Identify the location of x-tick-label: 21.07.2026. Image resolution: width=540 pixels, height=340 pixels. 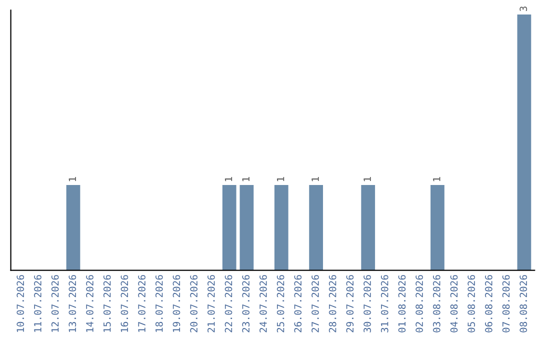
(211, 303).